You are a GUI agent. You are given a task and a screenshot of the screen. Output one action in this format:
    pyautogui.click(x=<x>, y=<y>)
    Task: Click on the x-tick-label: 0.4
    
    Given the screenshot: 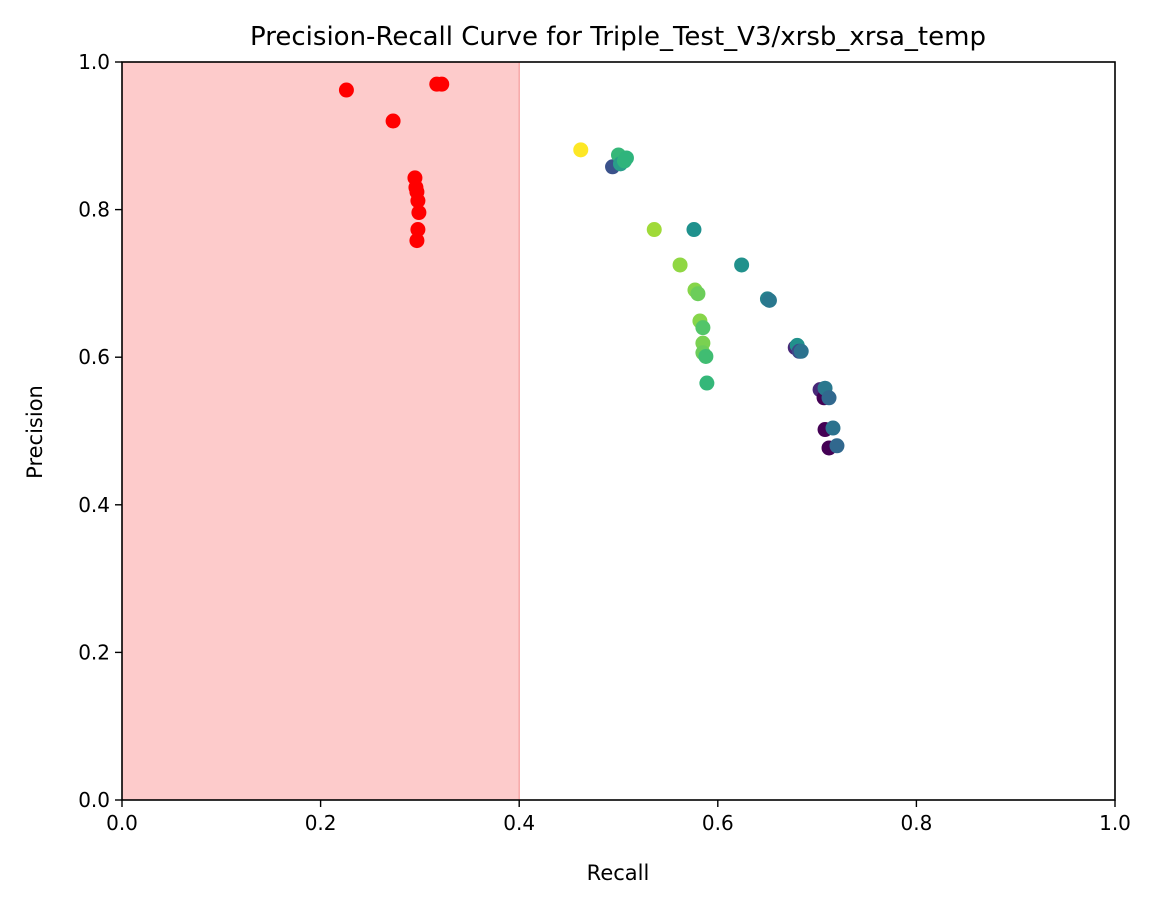 What is the action you would take?
    pyautogui.click(x=519, y=823)
    